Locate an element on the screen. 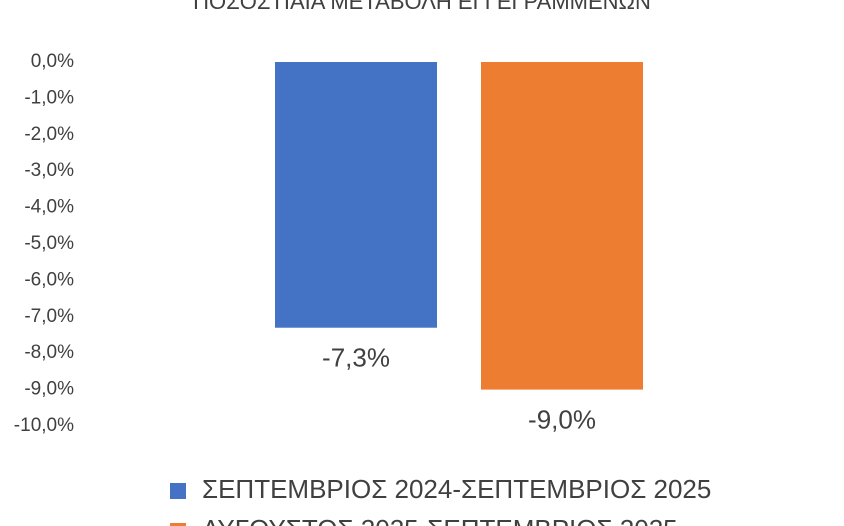 The width and height of the screenshot is (844, 526). legend-label: ΑΥΓΟΥΣΤΟΣ 2025-ΣΕΠΤΕΜΒΡΙΟΣ 2025 is located at coordinates (440, 520).